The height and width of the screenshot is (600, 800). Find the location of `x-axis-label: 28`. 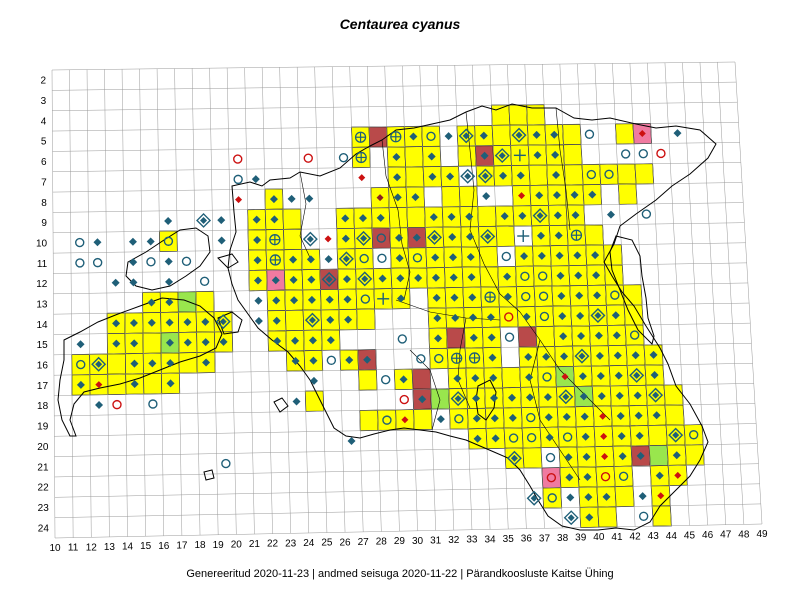

x-axis-label: 28 is located at coordinates (382, 542).